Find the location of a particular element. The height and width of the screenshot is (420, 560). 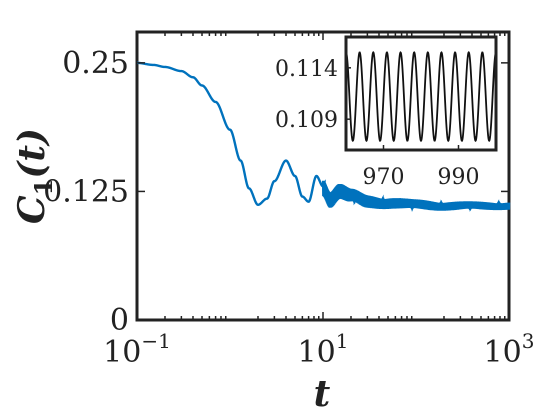

inset-x-tick-label: 970 is located at coordinates (384, 177).